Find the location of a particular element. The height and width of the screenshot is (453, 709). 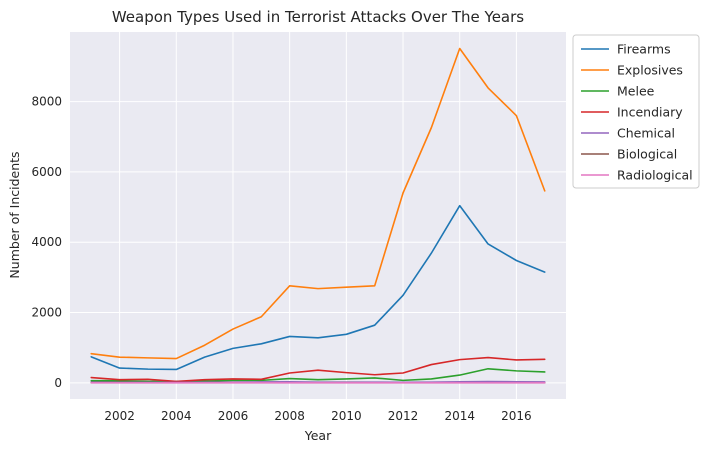

legend-label-melee: Melee is located at coordinates (636, 91).